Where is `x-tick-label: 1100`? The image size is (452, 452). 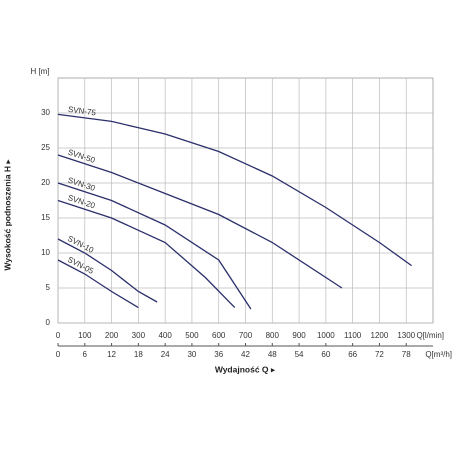 x-tick-label: 1100 is located at coordinates (353, 335).